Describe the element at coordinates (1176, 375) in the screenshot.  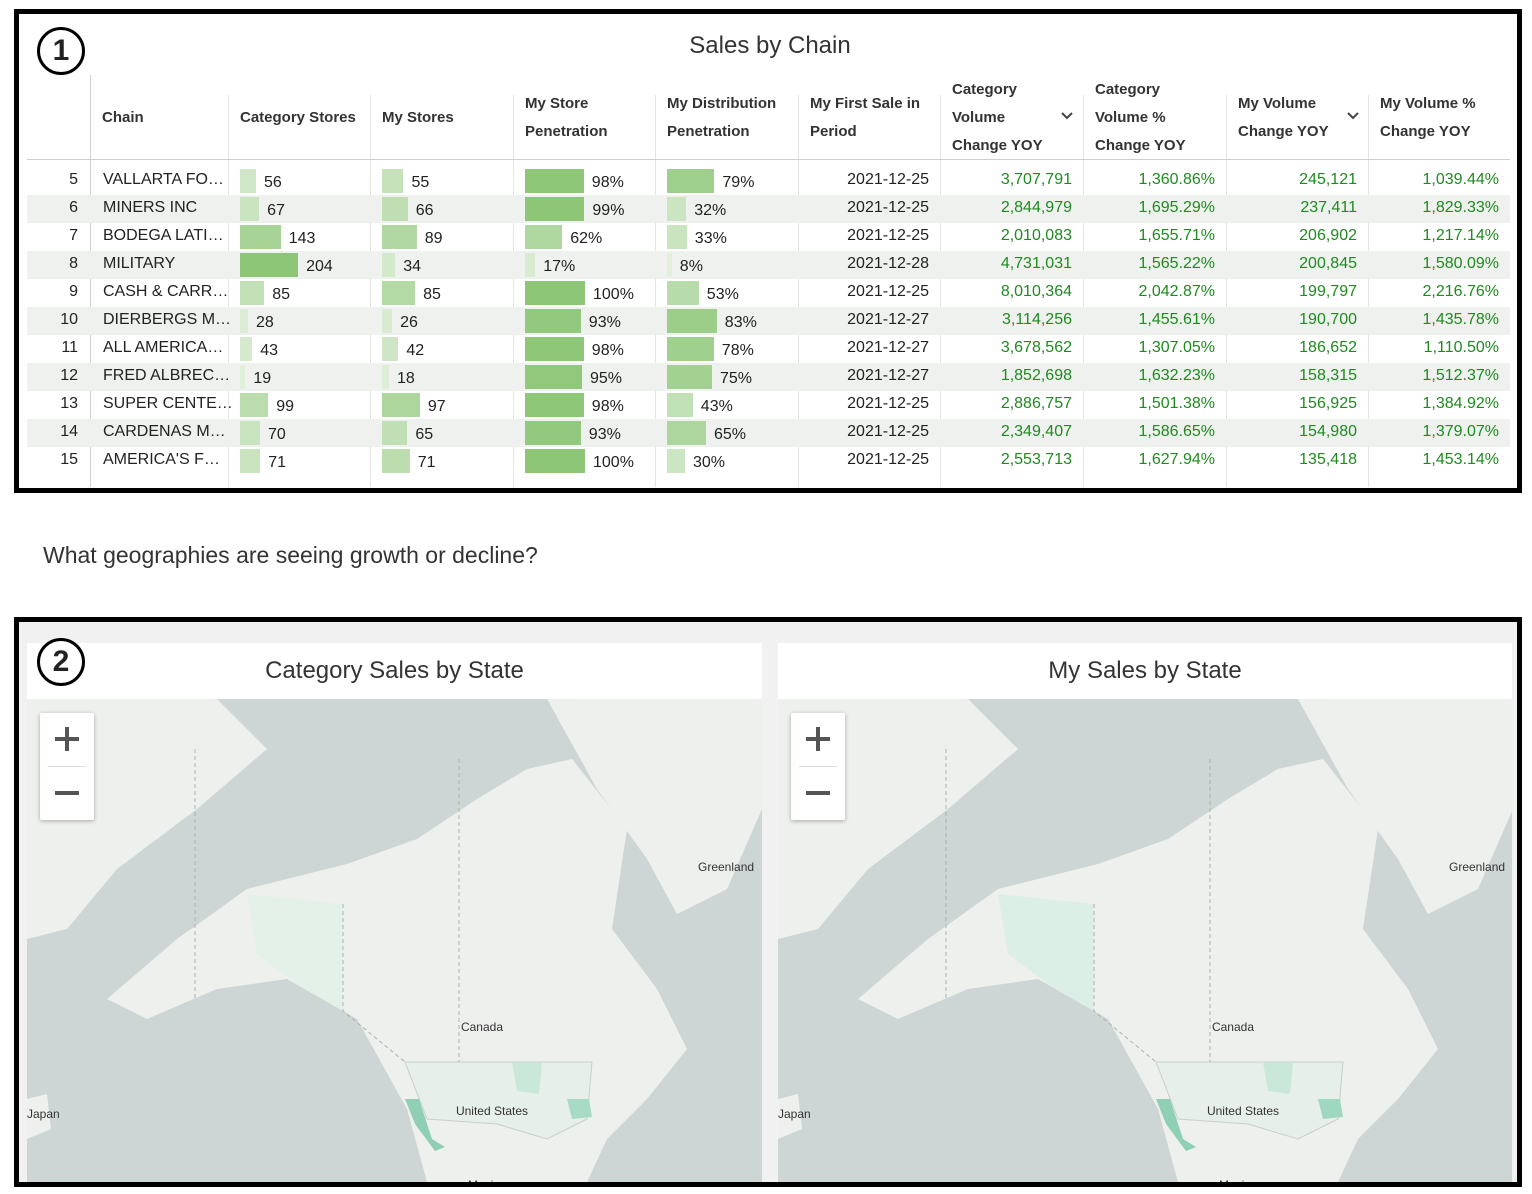
I see `cell-value: 1,632.23%` at that location.